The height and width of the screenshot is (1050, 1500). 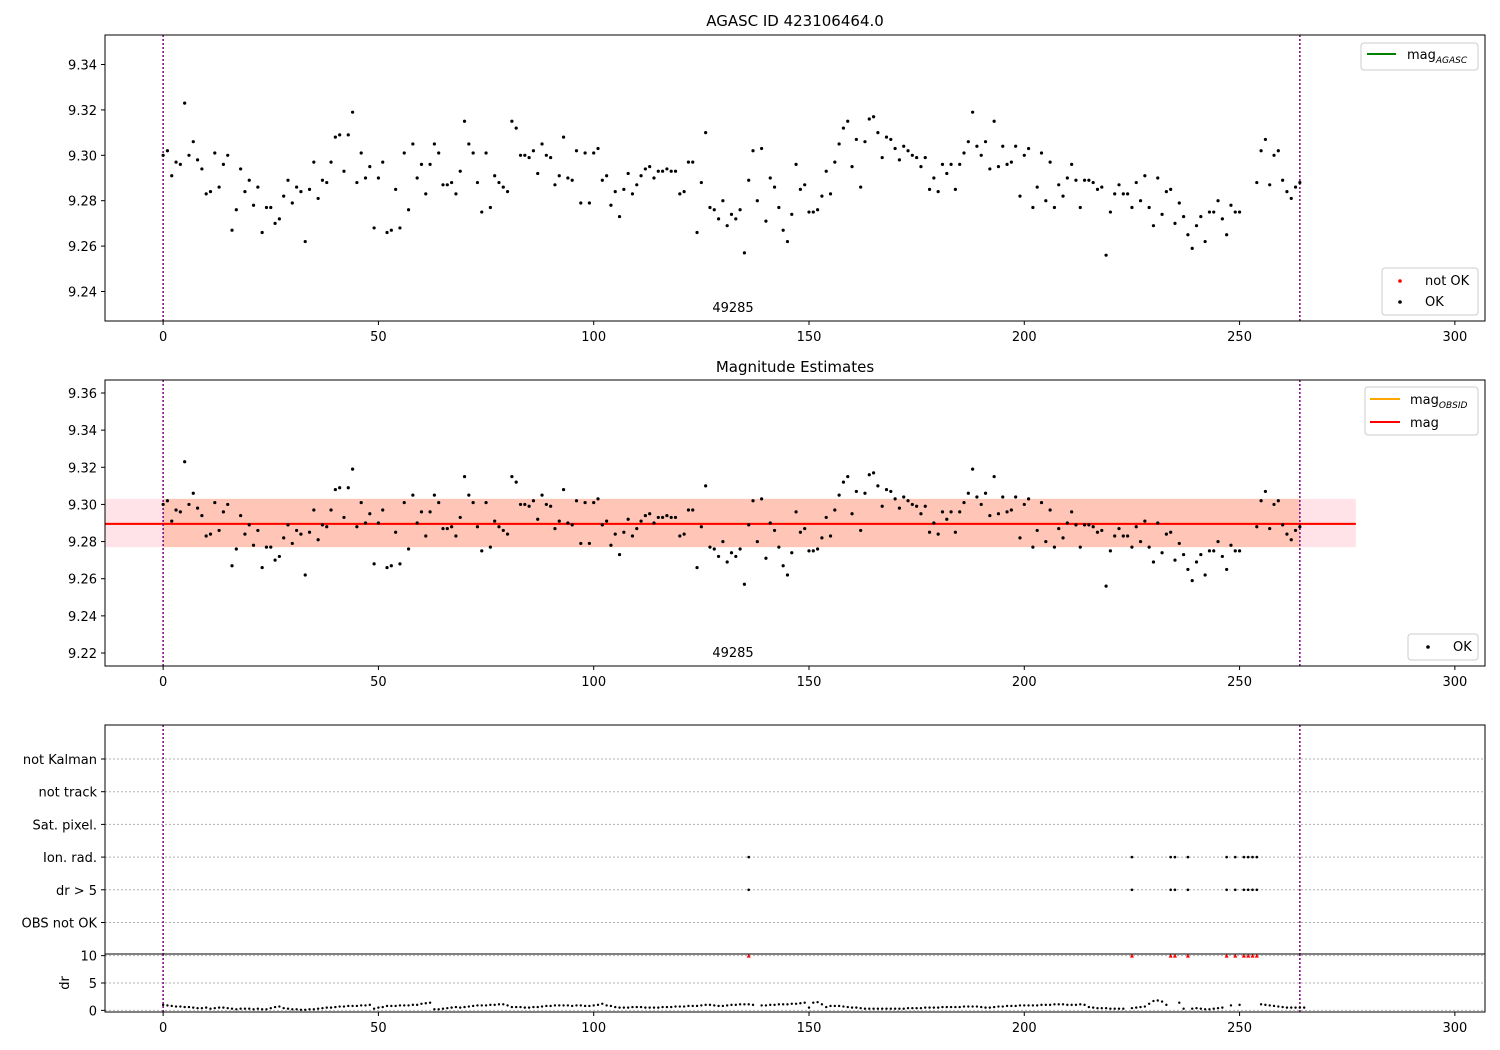 I want to click on y-tick-label: 9.36, so click(x=82, y=394).